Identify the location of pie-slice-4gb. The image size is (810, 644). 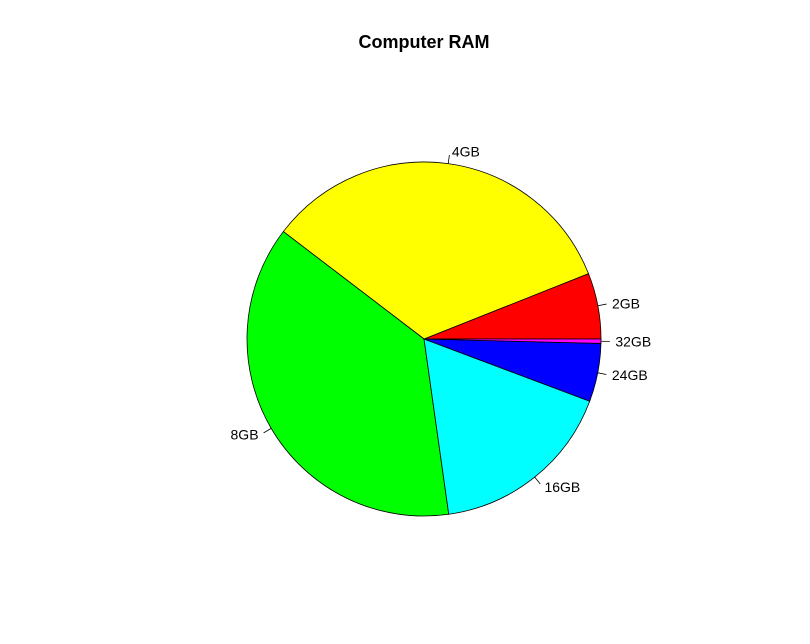
(436, 250).